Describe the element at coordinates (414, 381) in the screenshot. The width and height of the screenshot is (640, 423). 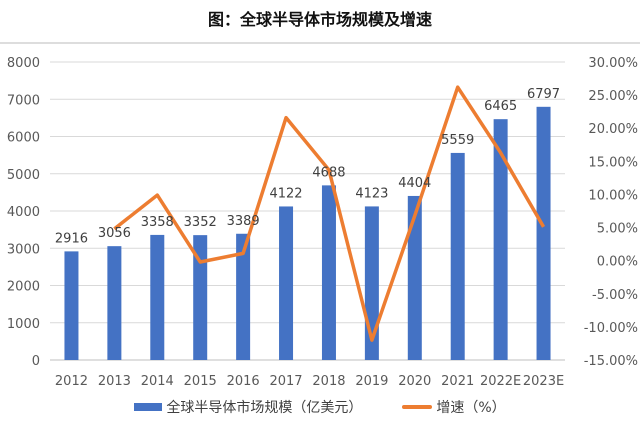
I see `x-axis-tick: 2020` at that location.